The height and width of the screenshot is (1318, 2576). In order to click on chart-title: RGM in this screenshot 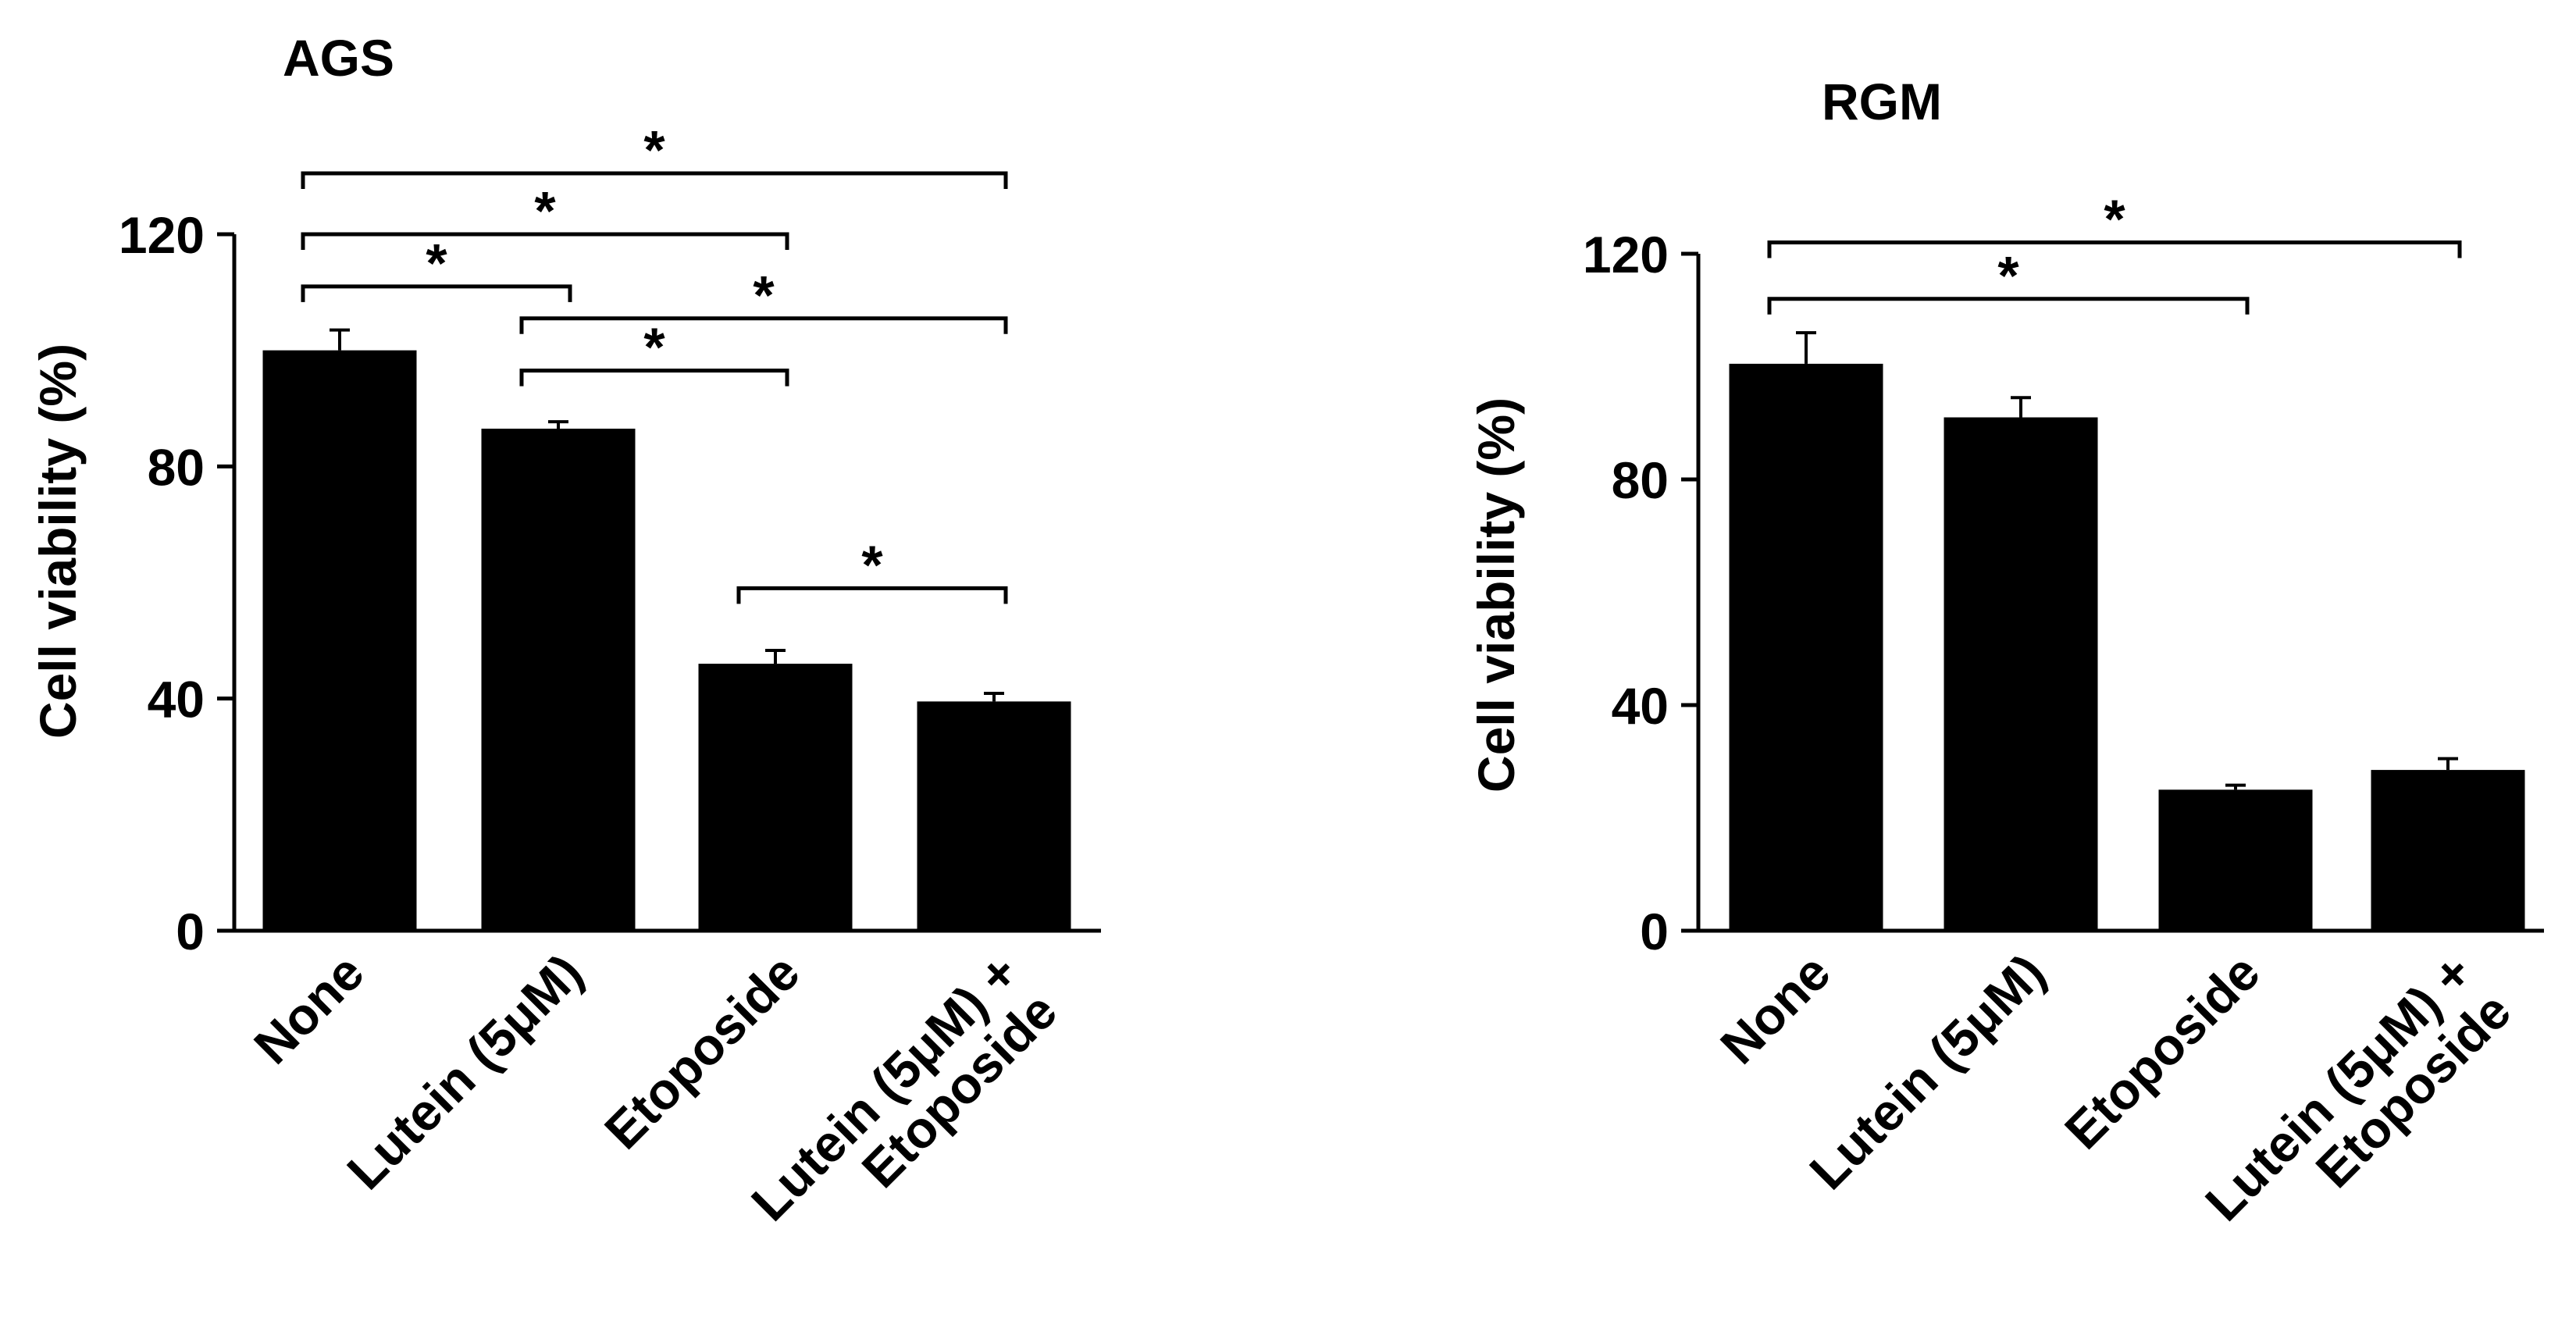, I will do `click(1882, 101)`.